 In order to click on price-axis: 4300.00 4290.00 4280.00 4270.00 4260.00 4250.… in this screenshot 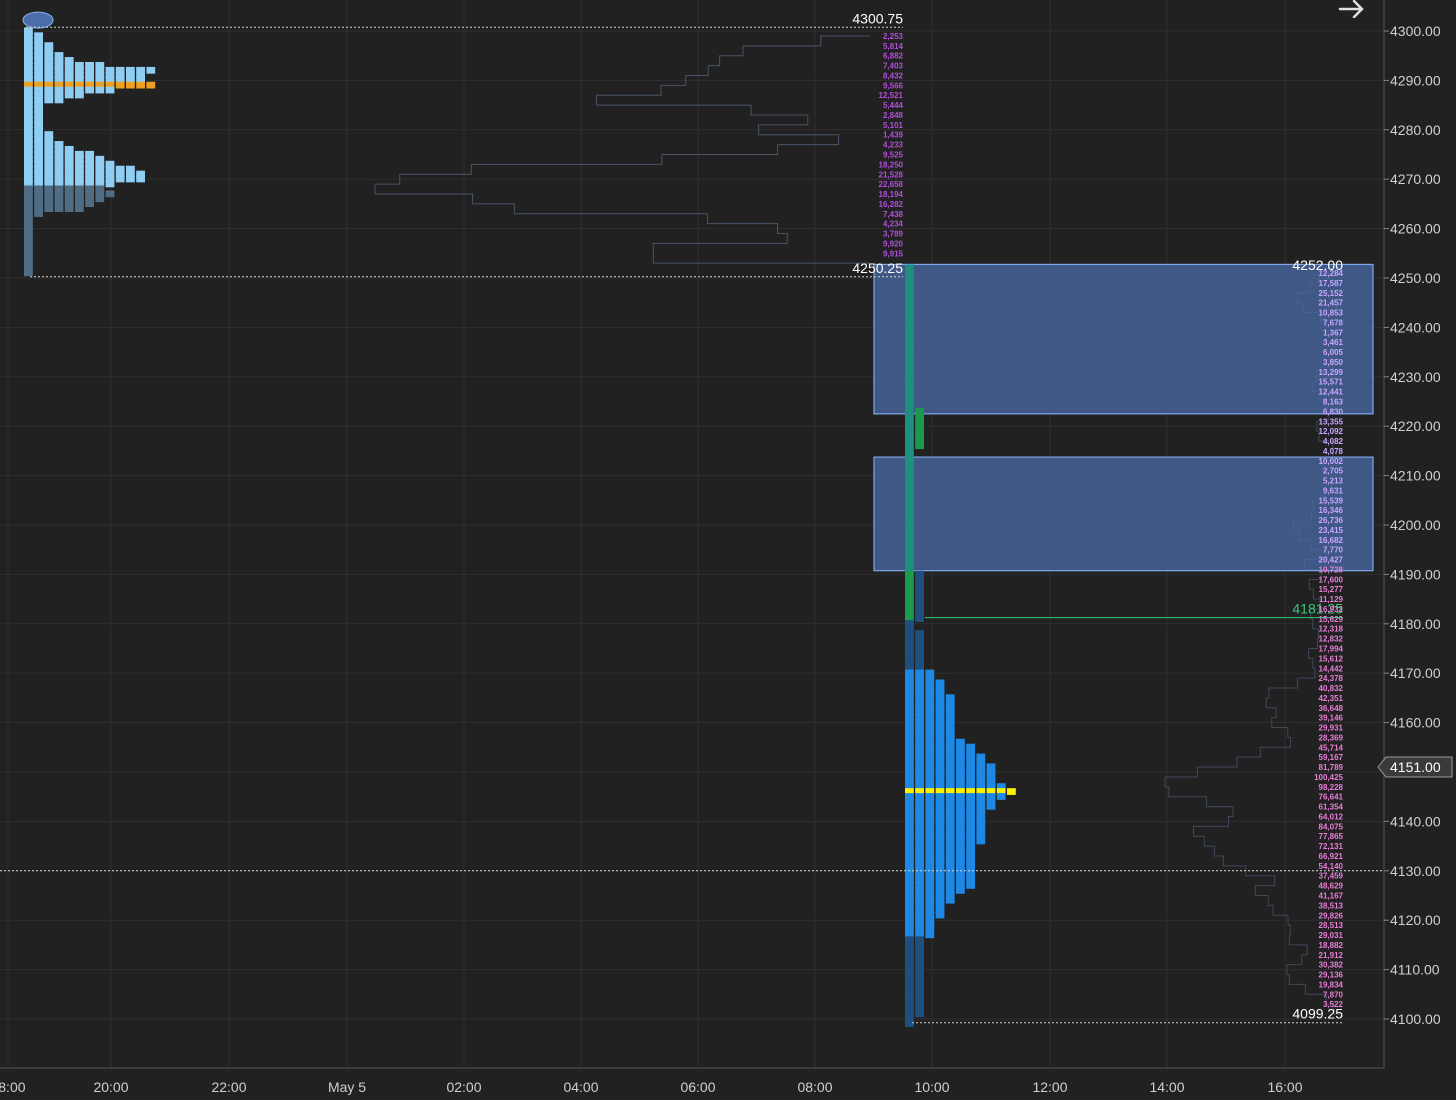, I will do `click(1412, 525)`.